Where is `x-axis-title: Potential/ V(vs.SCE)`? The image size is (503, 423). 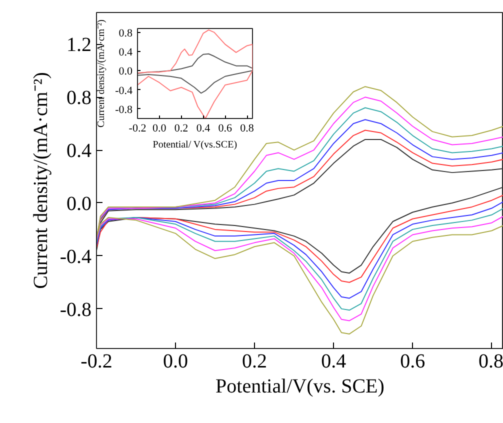
x-axis-title: Potential/ V(vs.SCE) is located at coordinates (195, 145).